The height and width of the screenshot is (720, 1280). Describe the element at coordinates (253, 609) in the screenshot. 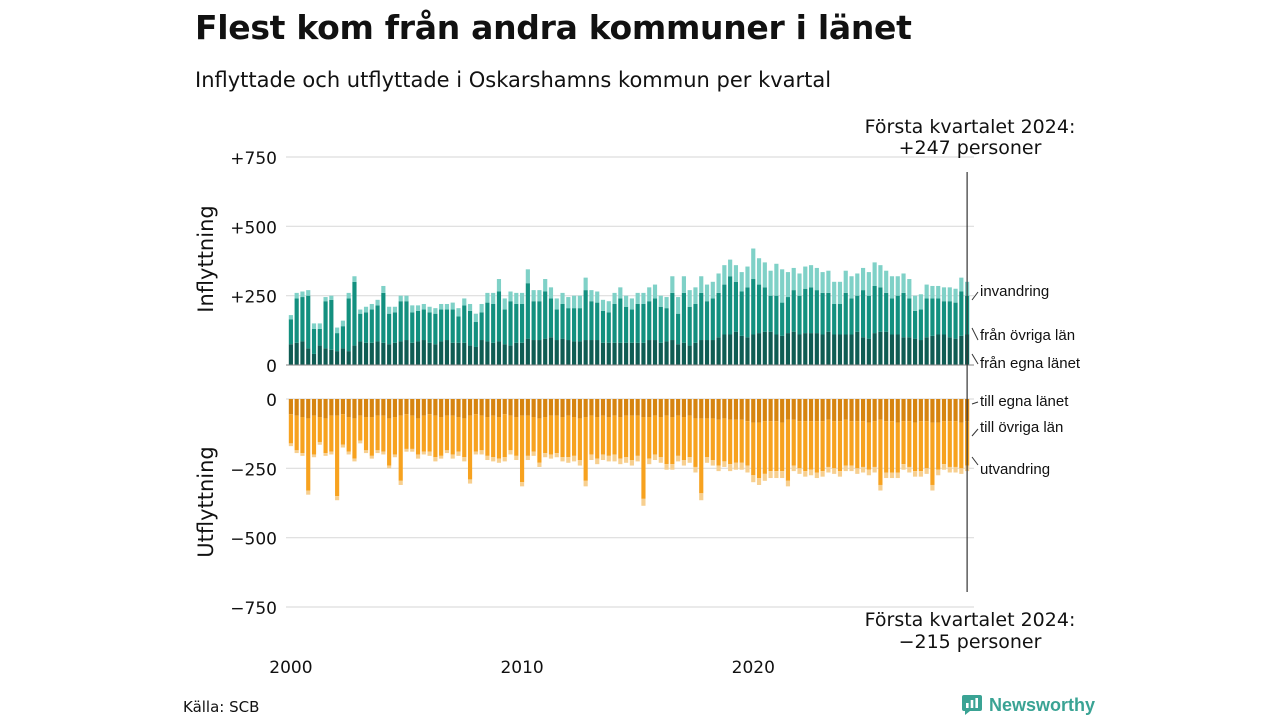

I see `ytick-label-out: −750` at that location.